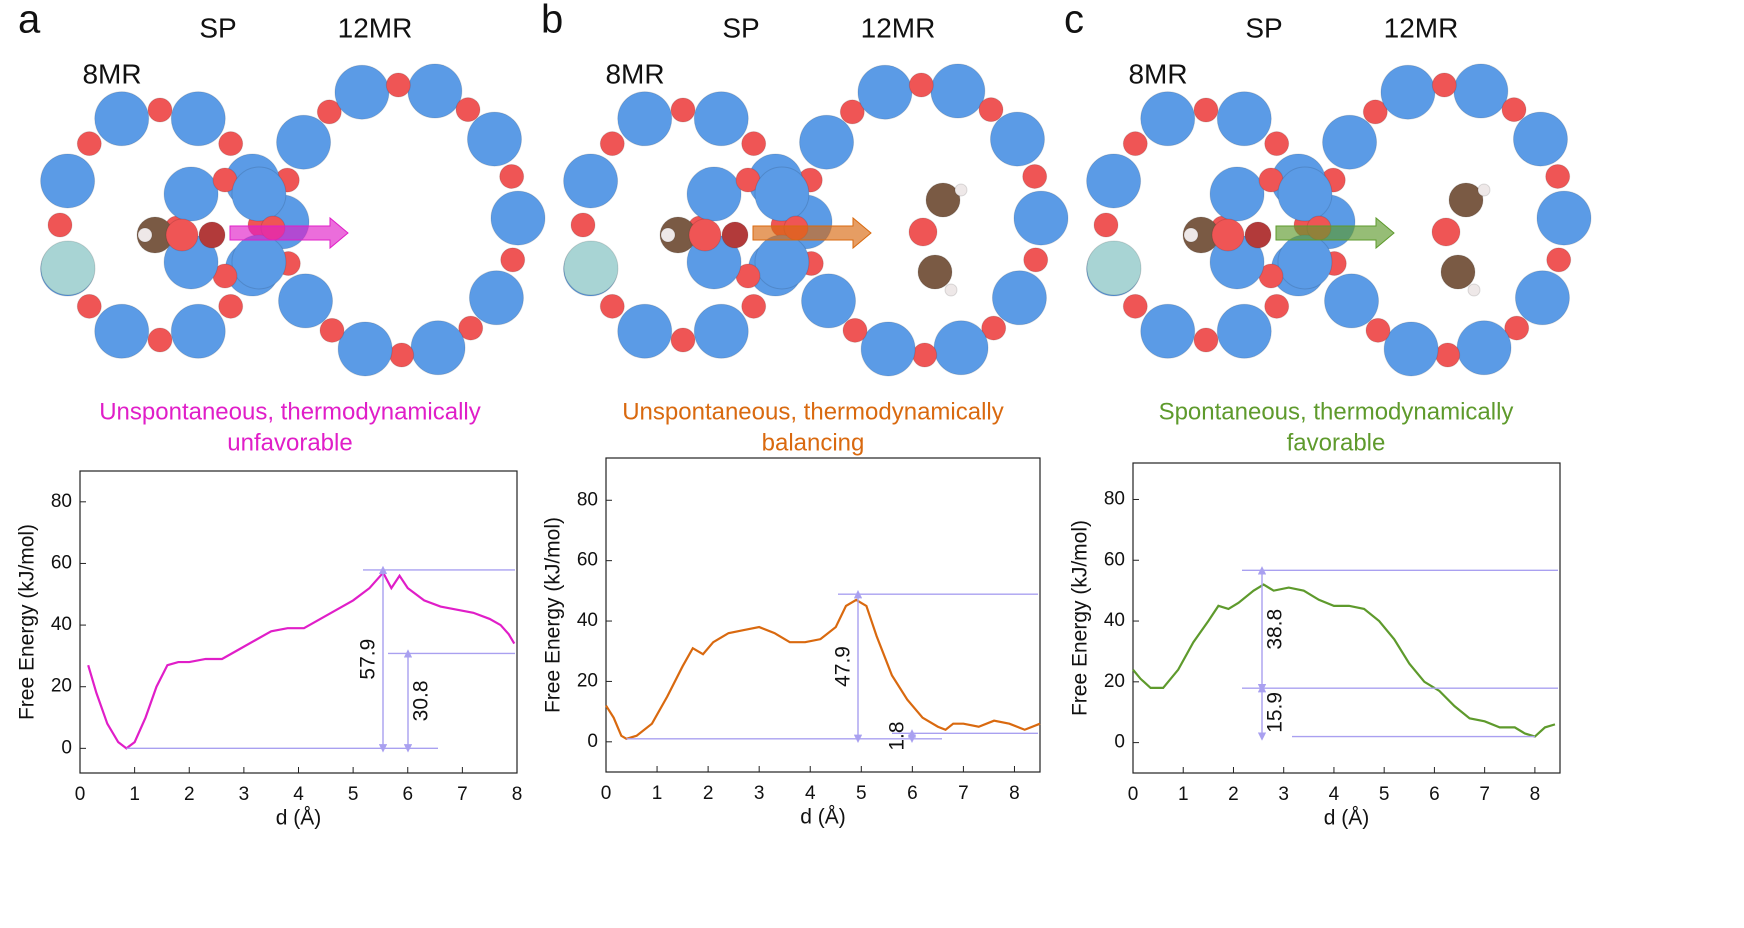  Describe the element at coordinates (66, 747) in the screenshot. I see `y-tick-label: 0` at that location.